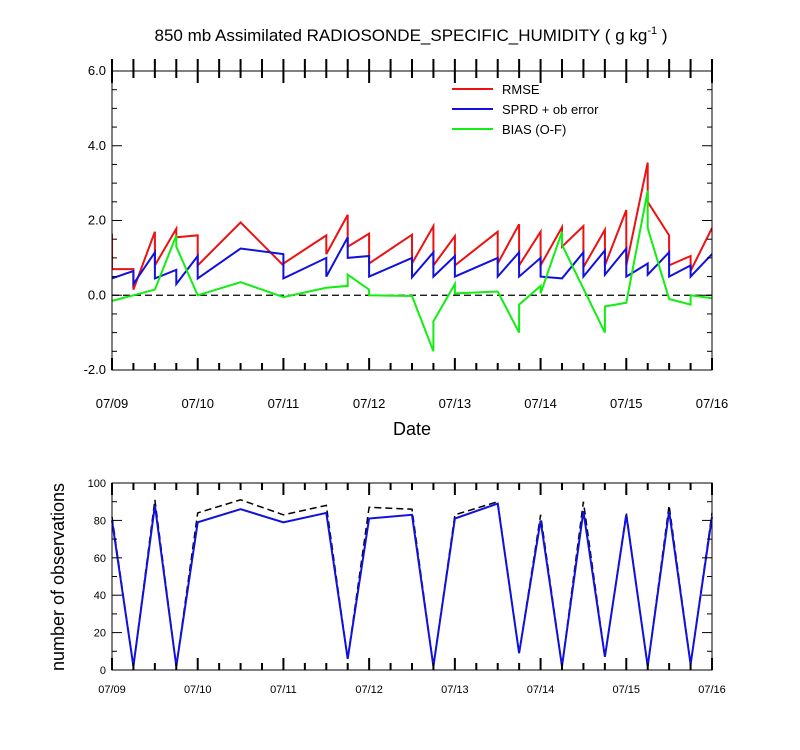  Describe the element at coordinates (412, 226) in the screenshot. I see `series-line-rmse` at that location.